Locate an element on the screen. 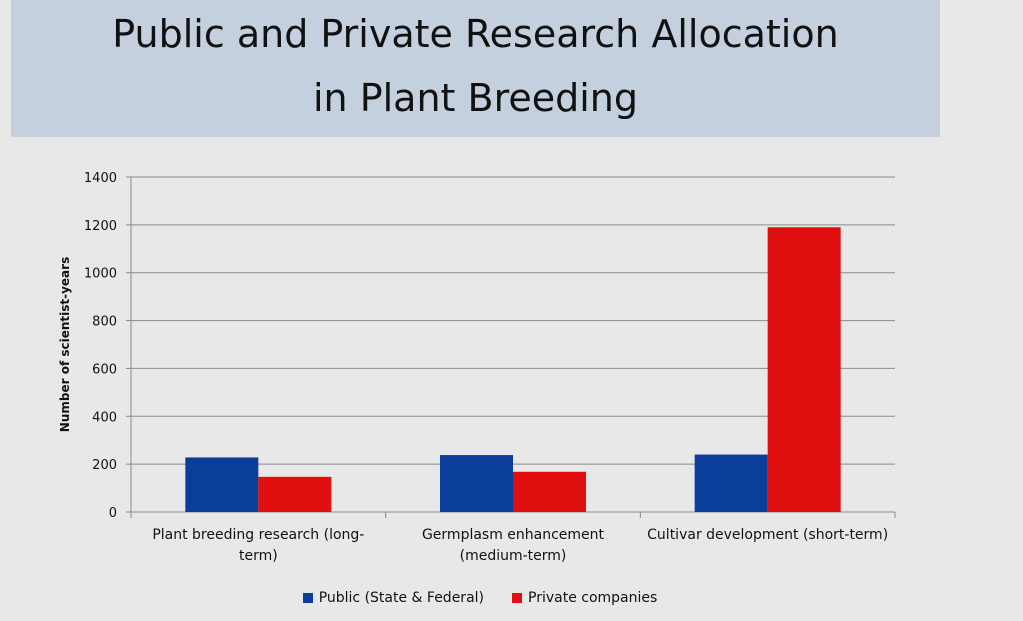 The width and height of the screenshot is (1023, 621). chart-title-line-2: in Plant Breeding is located at coordinates (475, 98).